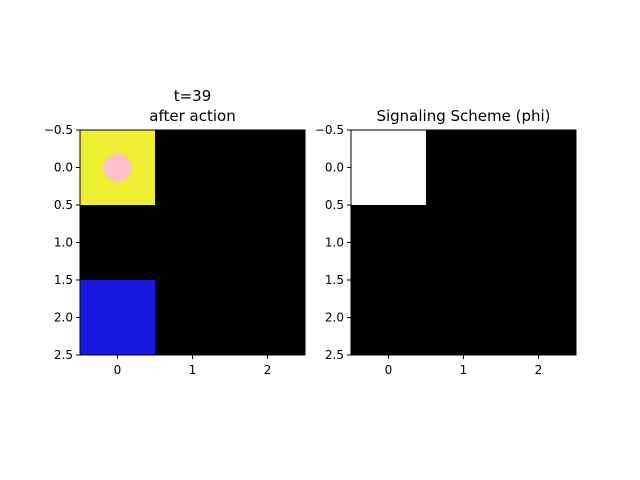 The image size is (640, 480). What do you see at coordinates (334, 205) in the screenshot?
I see `right-ytick-label-2: 0.5` at bounding box center [334, 205].